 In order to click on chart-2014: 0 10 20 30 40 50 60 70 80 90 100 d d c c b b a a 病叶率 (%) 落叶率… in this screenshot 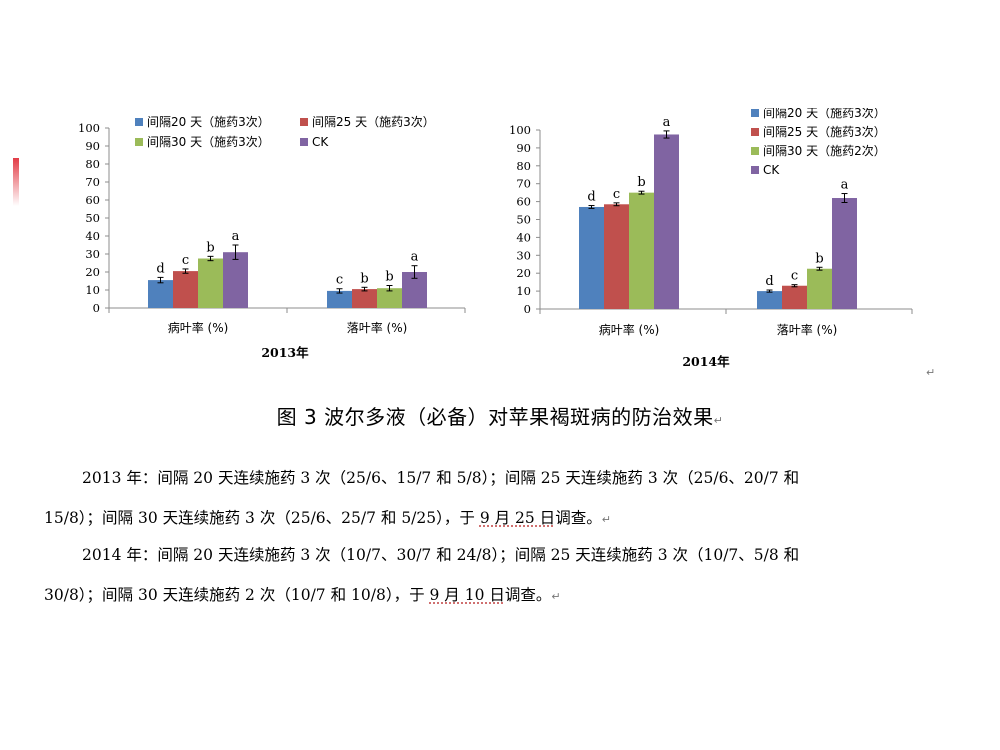, I will do `click(711, 238)`.